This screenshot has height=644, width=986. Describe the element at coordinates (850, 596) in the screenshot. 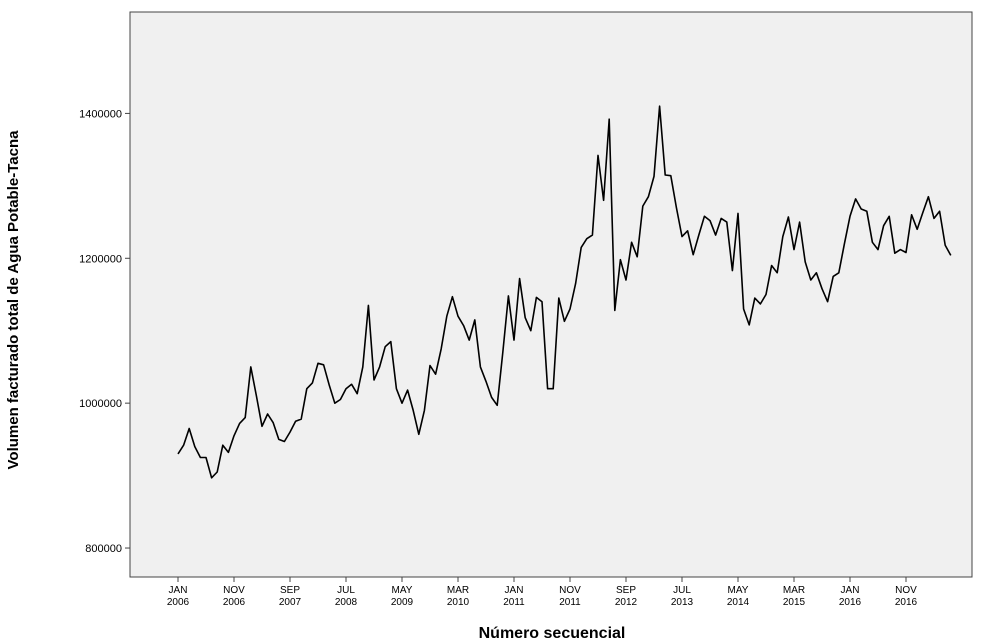

I see `x-tick-label: JAN 2016` at that location.